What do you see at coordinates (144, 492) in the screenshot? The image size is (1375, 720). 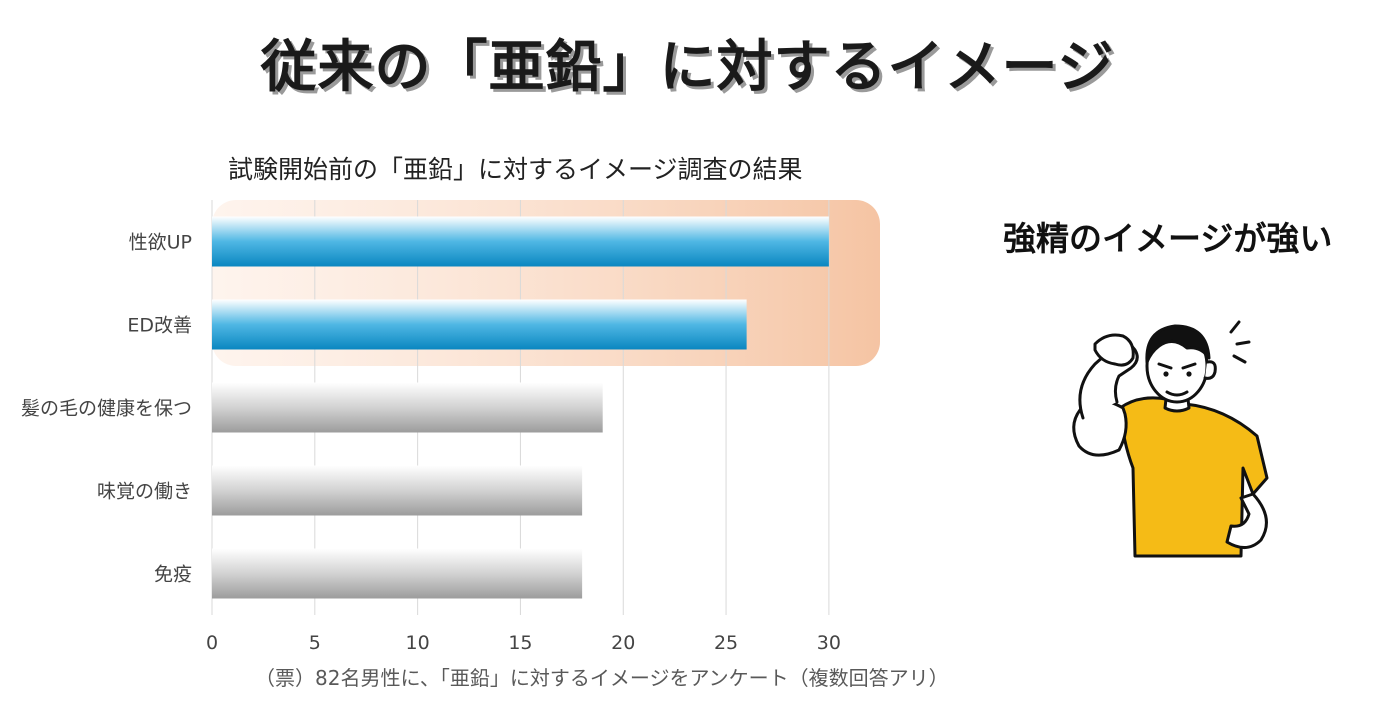 I see `category-label: 味覚の働き` at bounding box center [144, 492].